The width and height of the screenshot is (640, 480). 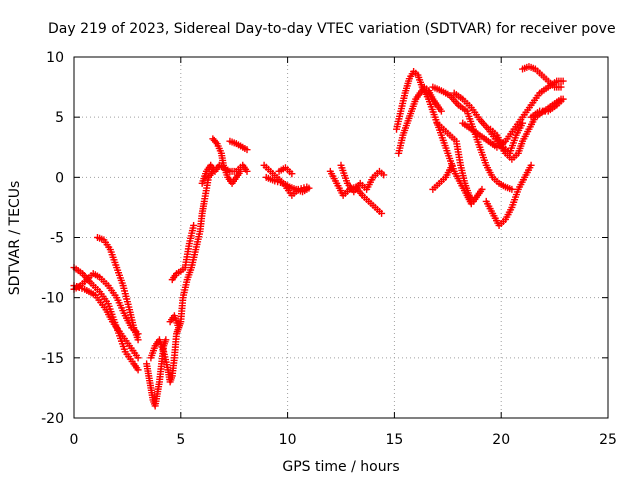 What do you see at coordinates (52, 359) in the screenshot?
I see `y-tick-label: -15` at bounding box center [52, 359].